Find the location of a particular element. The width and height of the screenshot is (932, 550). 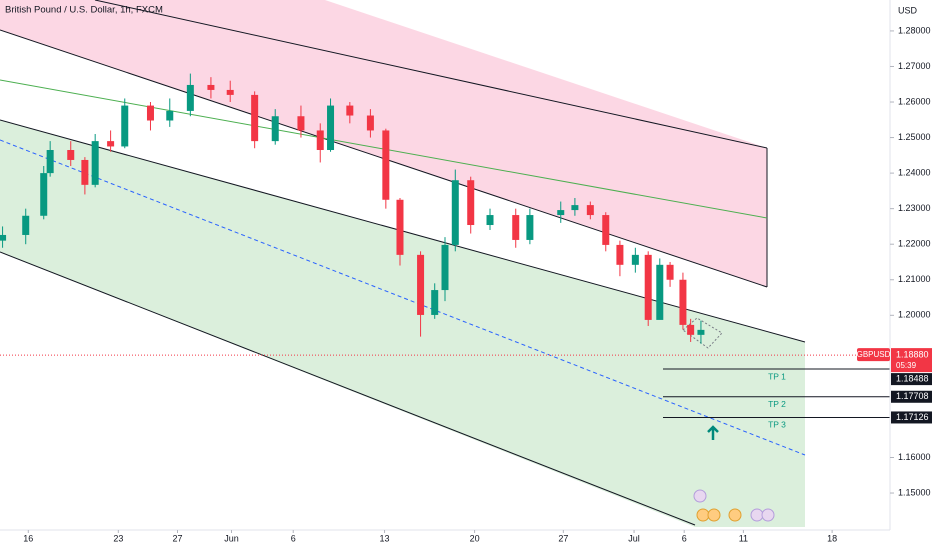

y-tick-label: 1.21000 is located at coordinates (914, 279).